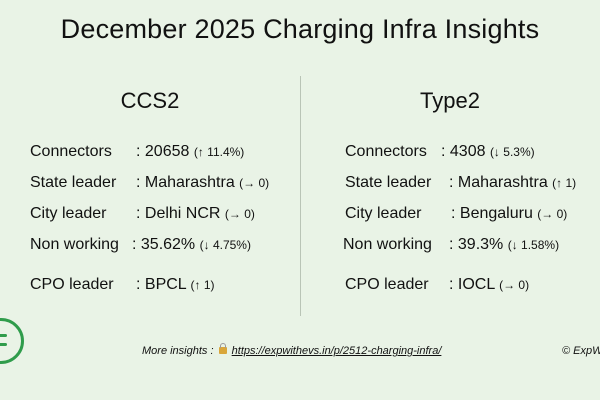 Image resolution: width=600 pixels, height=400 pixels. What do you see at coordinates (254, 183) in the screenshot?
I see `ccs2-state-leader-change: (→ 0)` at bounding box center [254, 183].